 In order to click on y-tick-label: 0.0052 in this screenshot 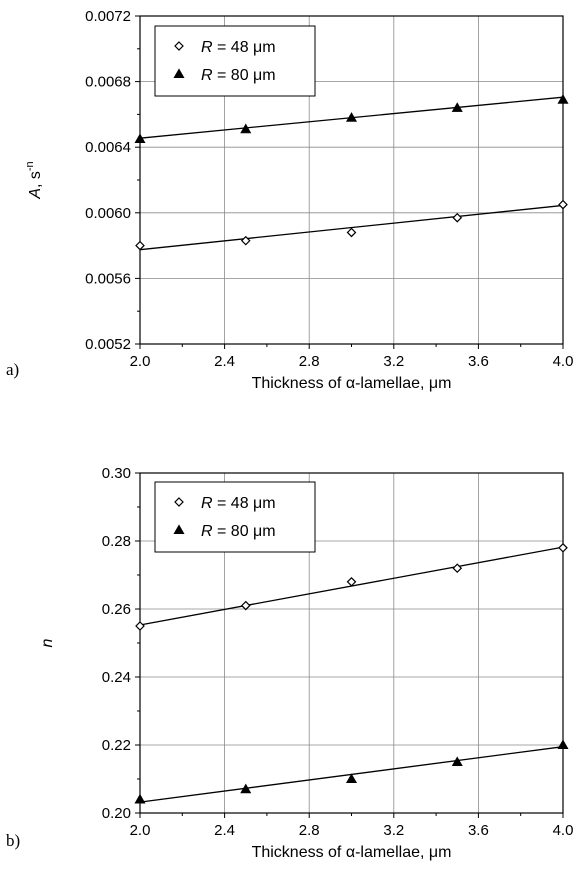, I will do `click(108, 344)`.